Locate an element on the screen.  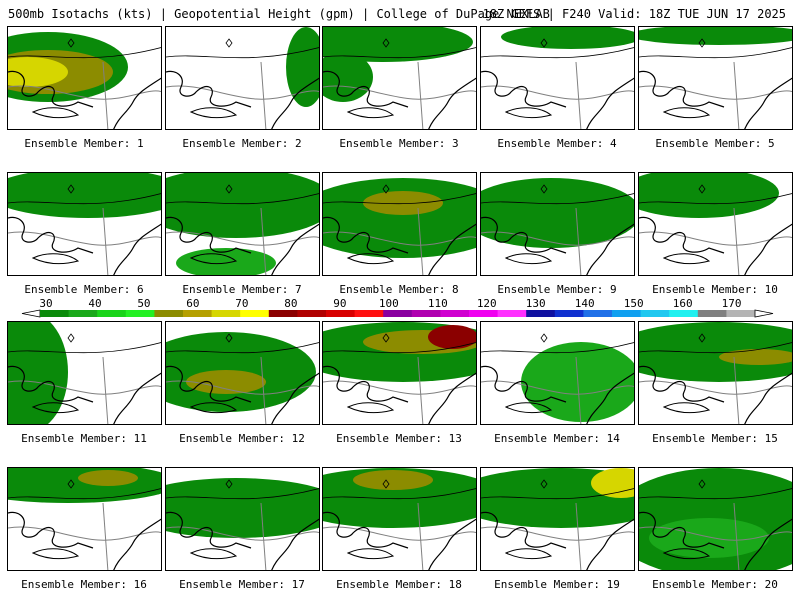
colorbar-tick-label: 90 is located at coordinates (340, 303).